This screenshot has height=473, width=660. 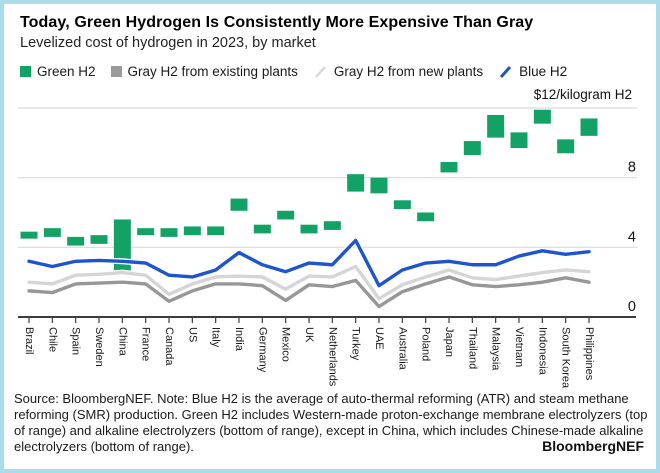 I want to click on legend-item-green-h2: Green H2, so click(x=58, y=71).